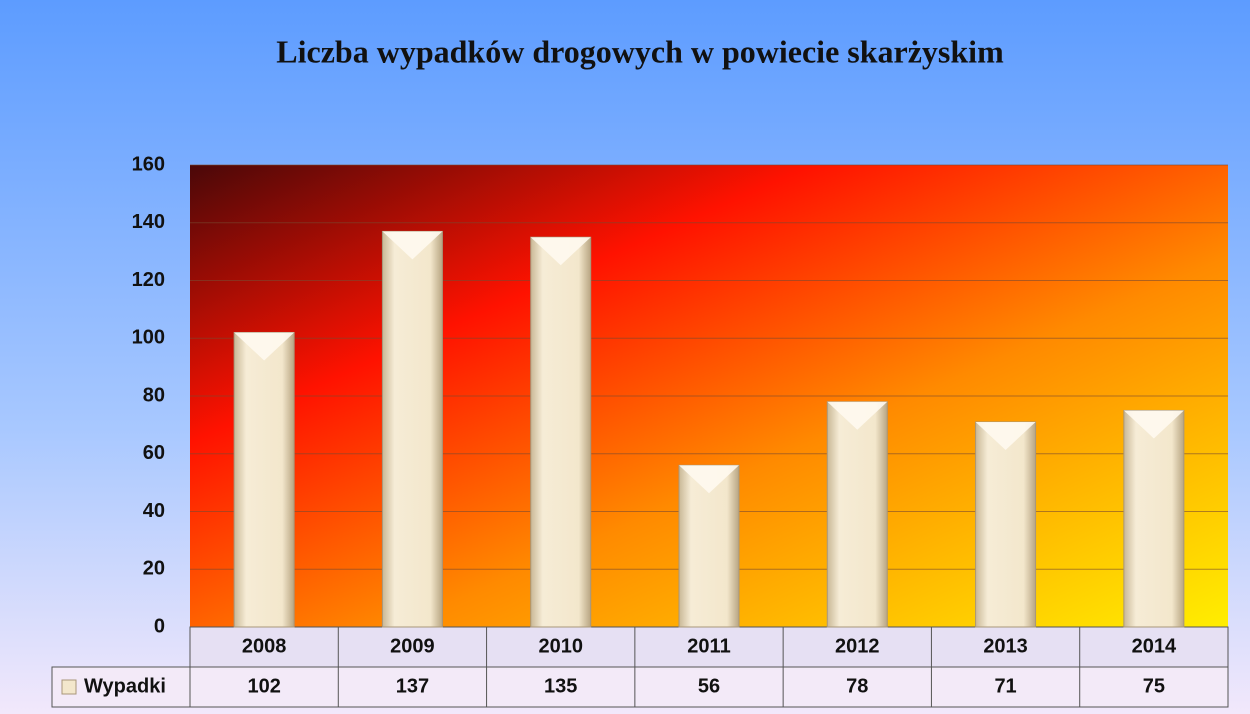 The width and height of the screenshot is (1250, 714). I want to click on x-tick-label: 2009, so click(412, 646).